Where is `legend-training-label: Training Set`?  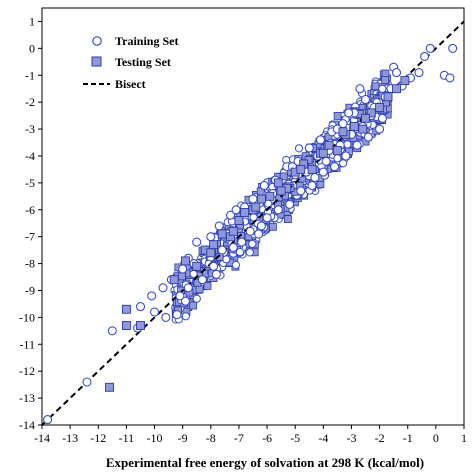 legend-training-label: Training Set is located at coordinates (146, 41).